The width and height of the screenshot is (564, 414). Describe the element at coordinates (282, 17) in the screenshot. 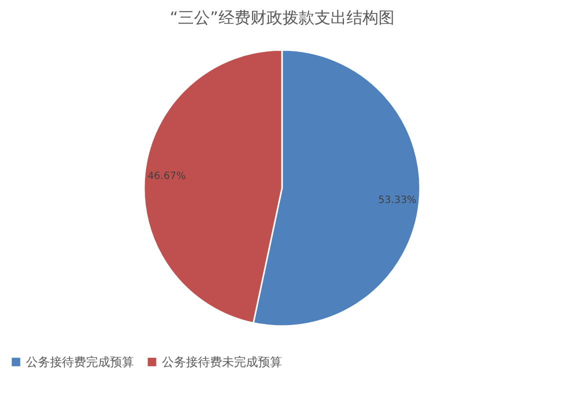

I see `chart-title: “三公”经费财政拨款支出结构图` at that location.